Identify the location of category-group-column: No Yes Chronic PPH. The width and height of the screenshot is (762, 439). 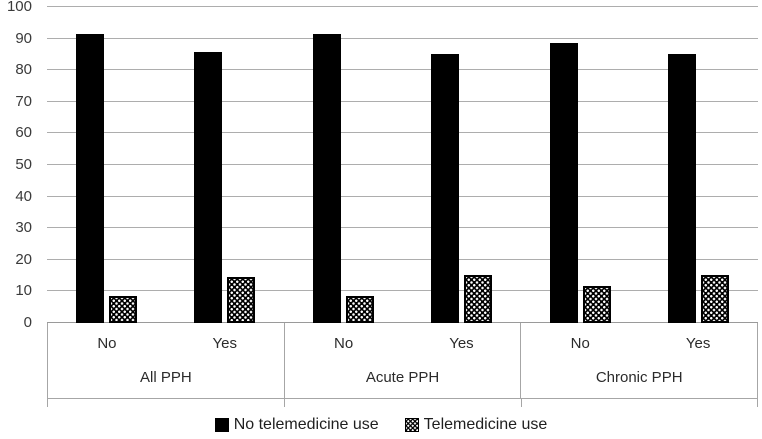
(638, 360).